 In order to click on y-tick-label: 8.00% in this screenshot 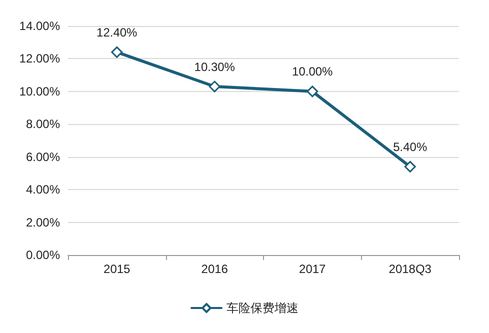, I will do `click(43, 124)`.